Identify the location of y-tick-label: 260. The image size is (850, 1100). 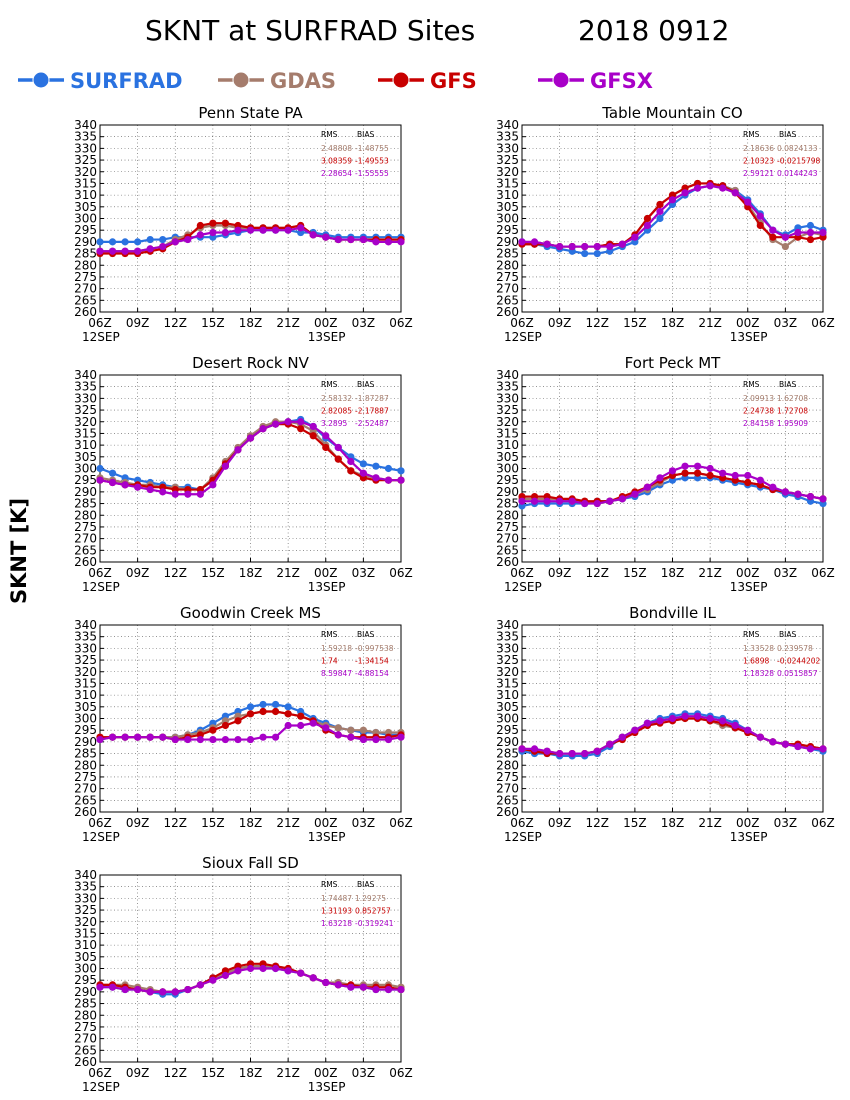
(507, 812).